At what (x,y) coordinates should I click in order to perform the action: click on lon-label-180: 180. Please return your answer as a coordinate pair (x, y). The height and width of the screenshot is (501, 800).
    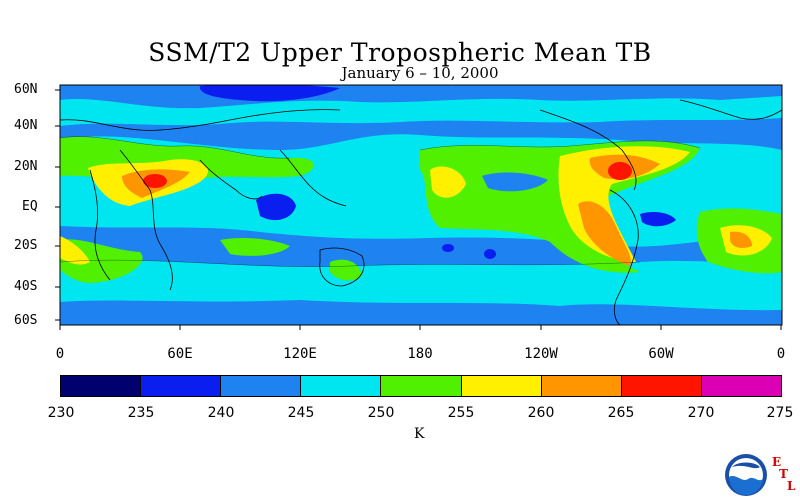
    Looking at the image, I should click on (420, 354).